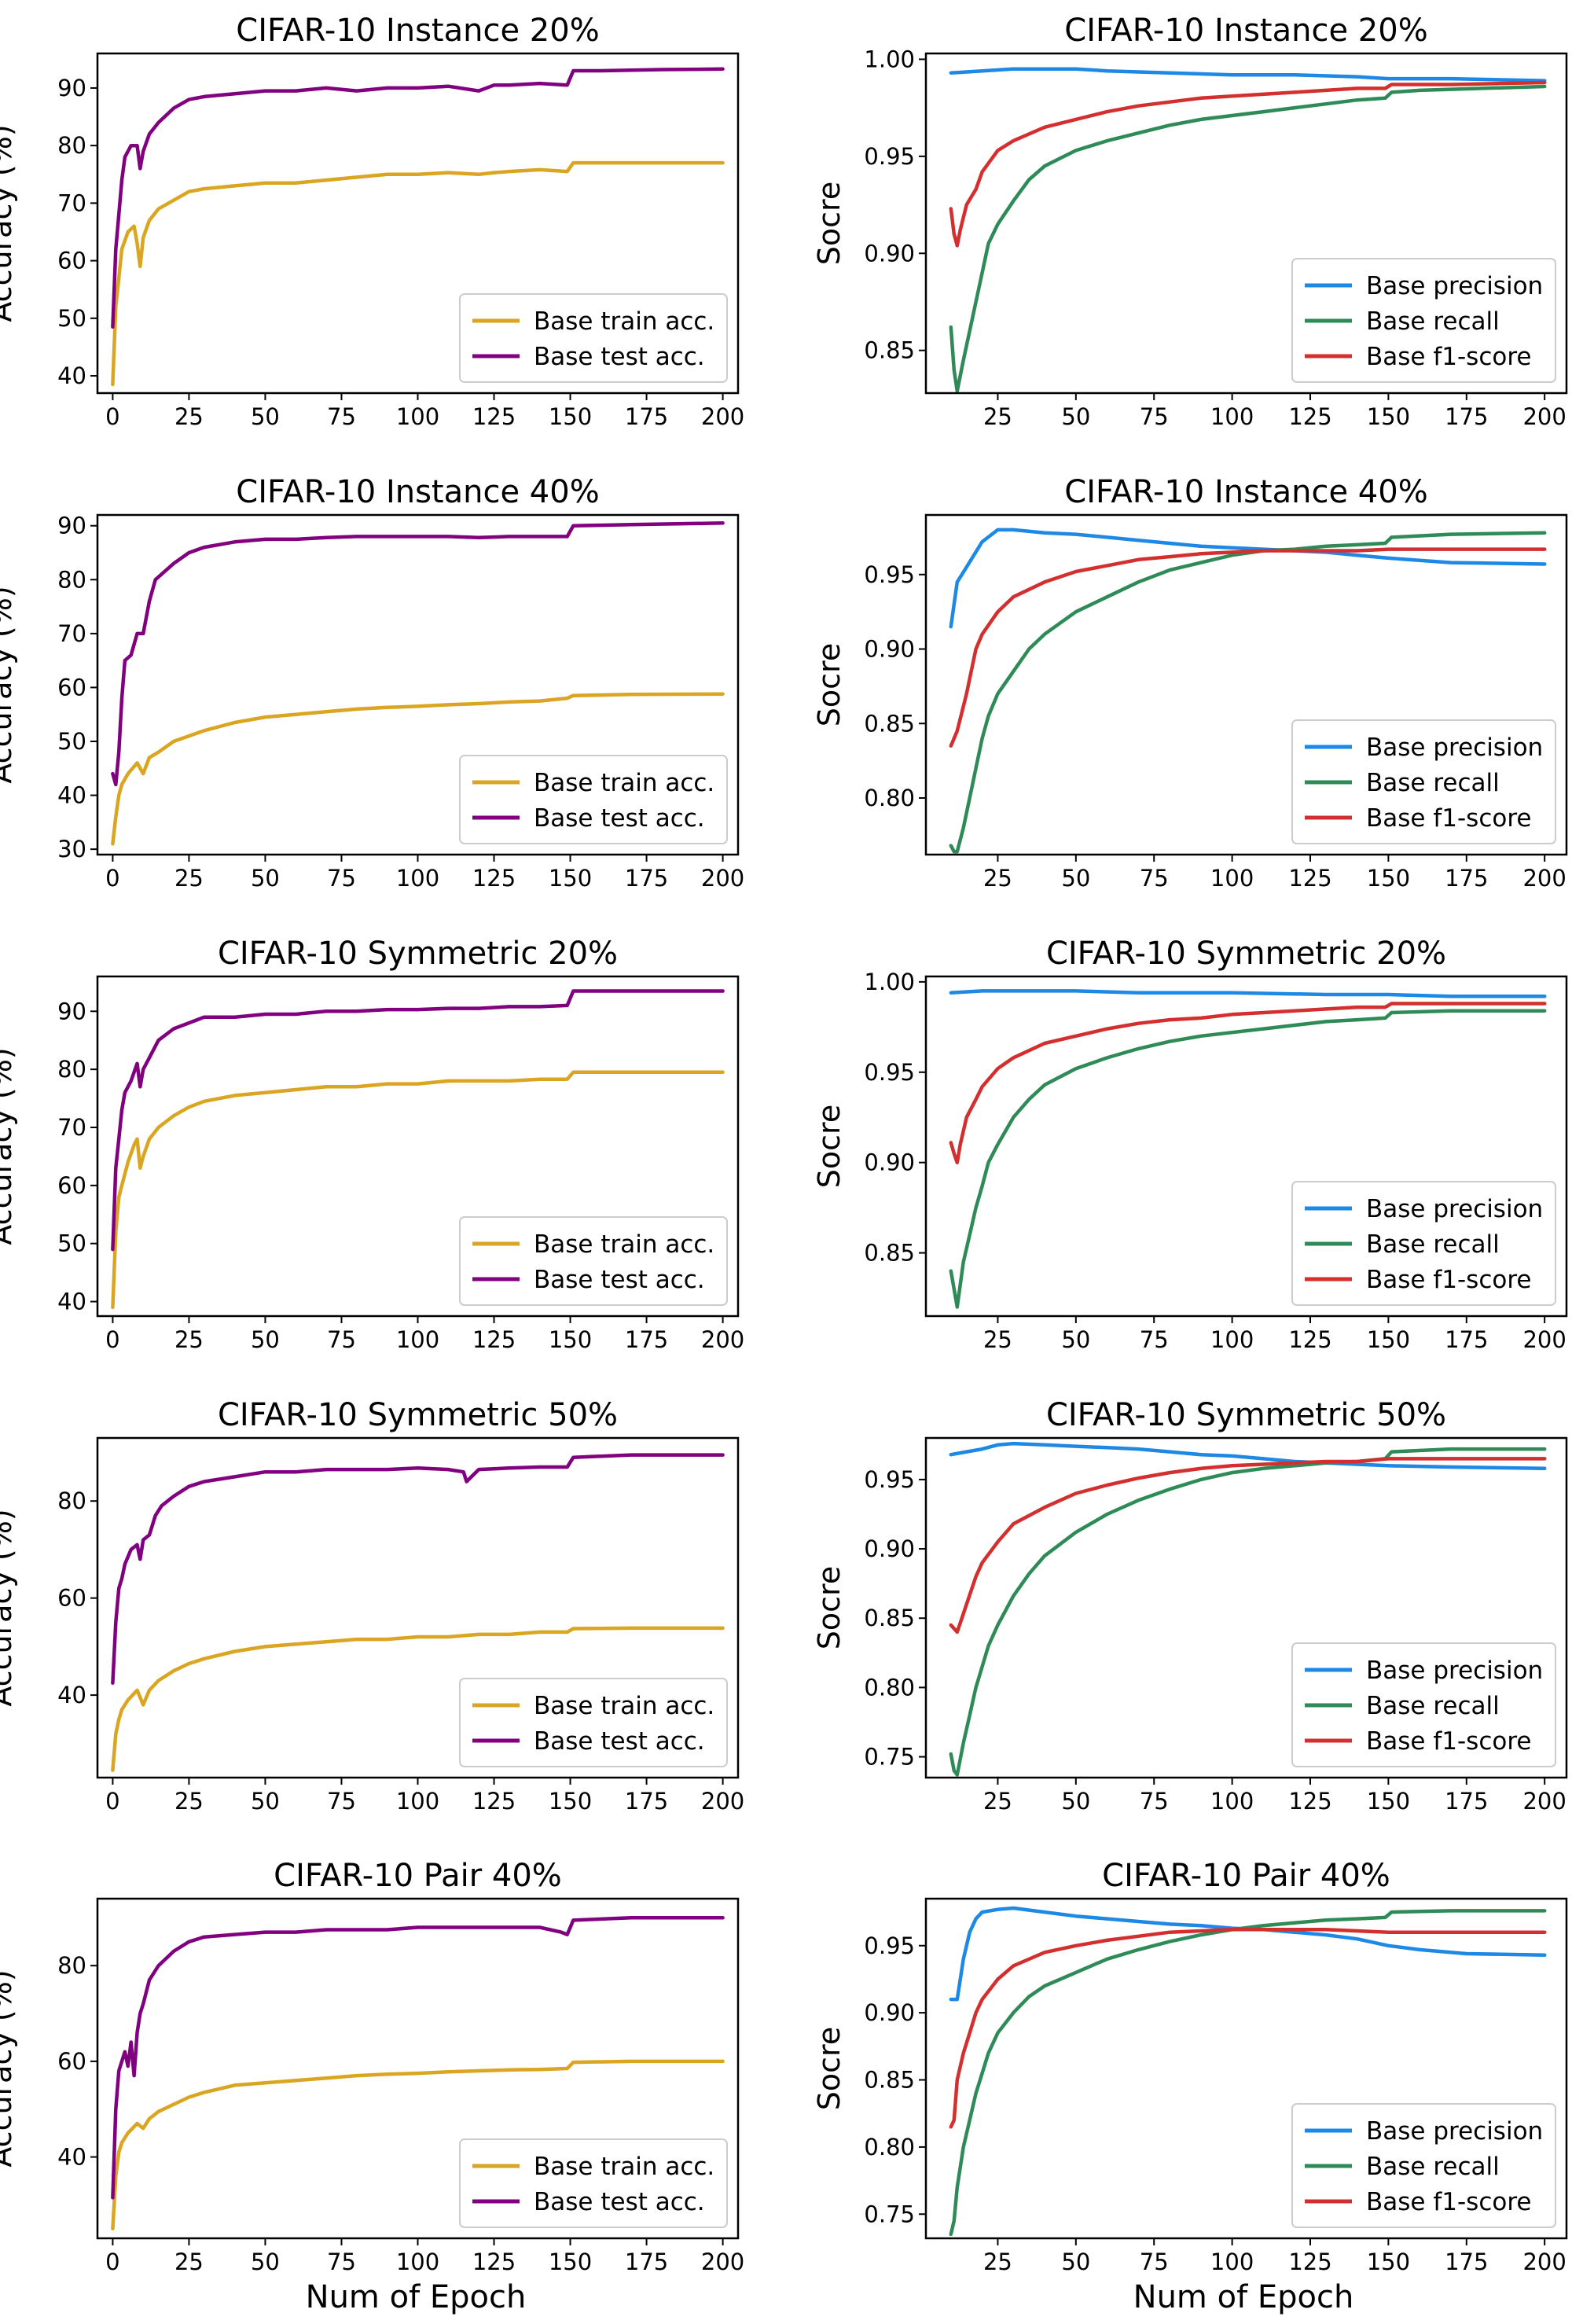 This screenshot has height=2324, width=1583. I want to click on y-tick-label: 0.85, so click(889, 723).